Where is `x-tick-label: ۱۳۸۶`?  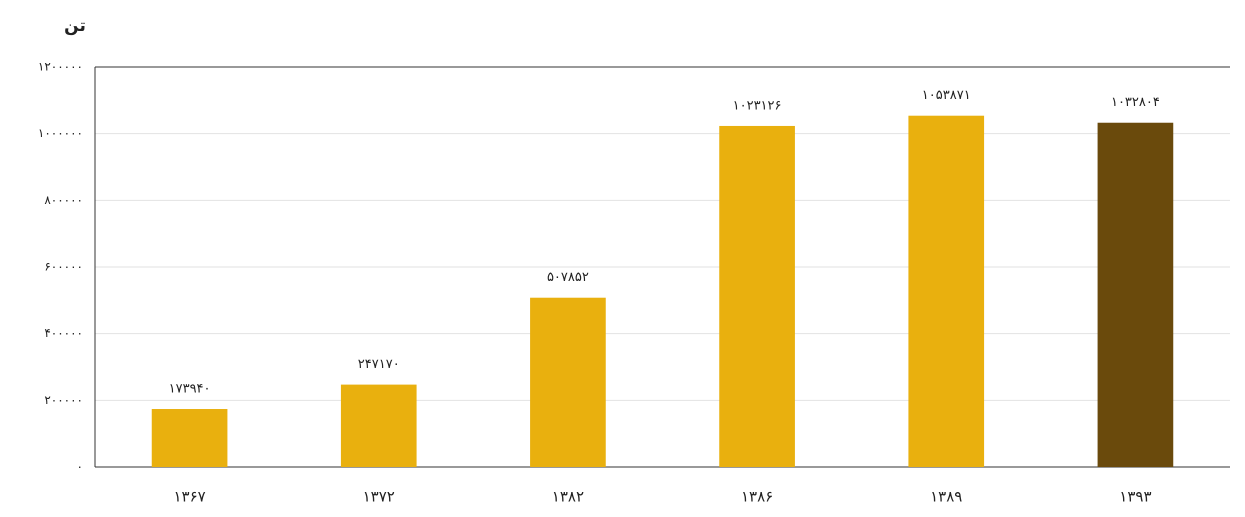
x-tick-label: ۱۳۸۶ is located at coordinates (757, 497).